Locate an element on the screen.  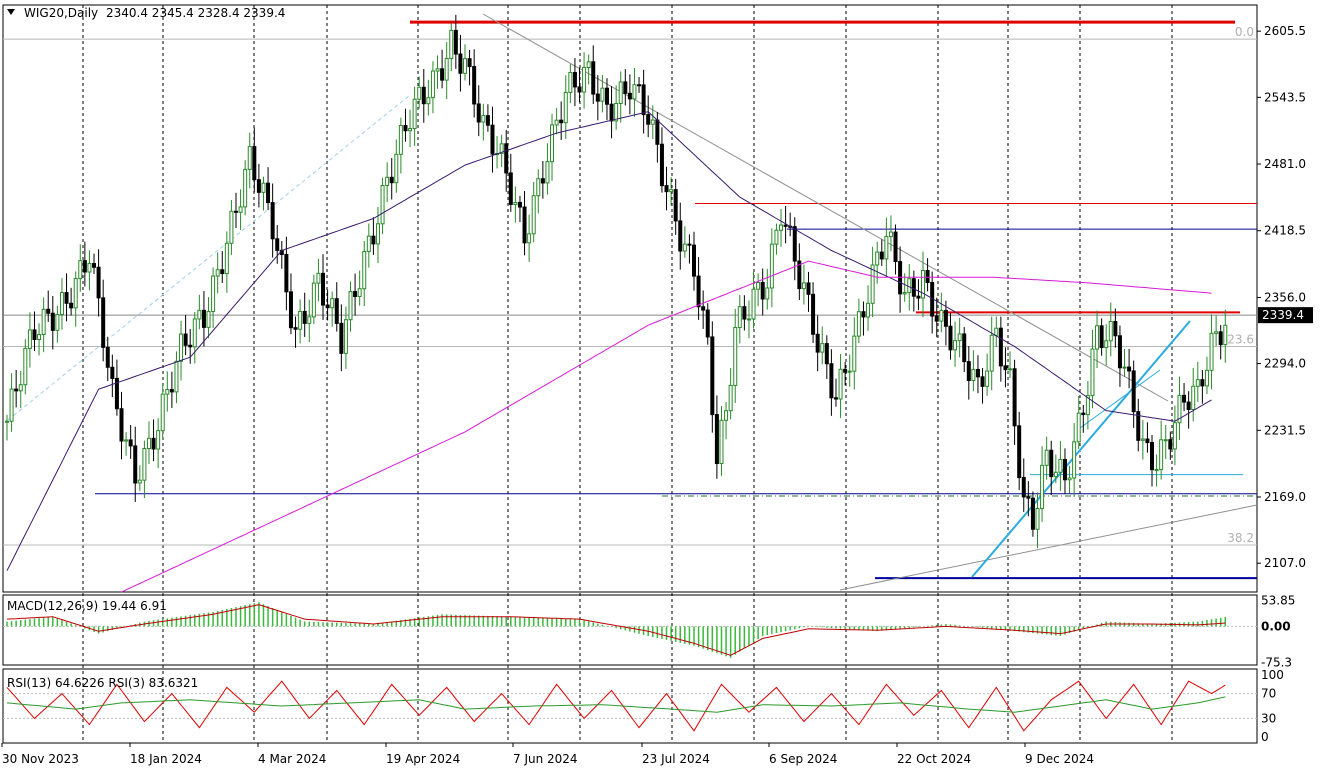
header: WIG20,Daily 2340.4 2345.4 2328.4 2339.4 is located at coordinates (146, 13).